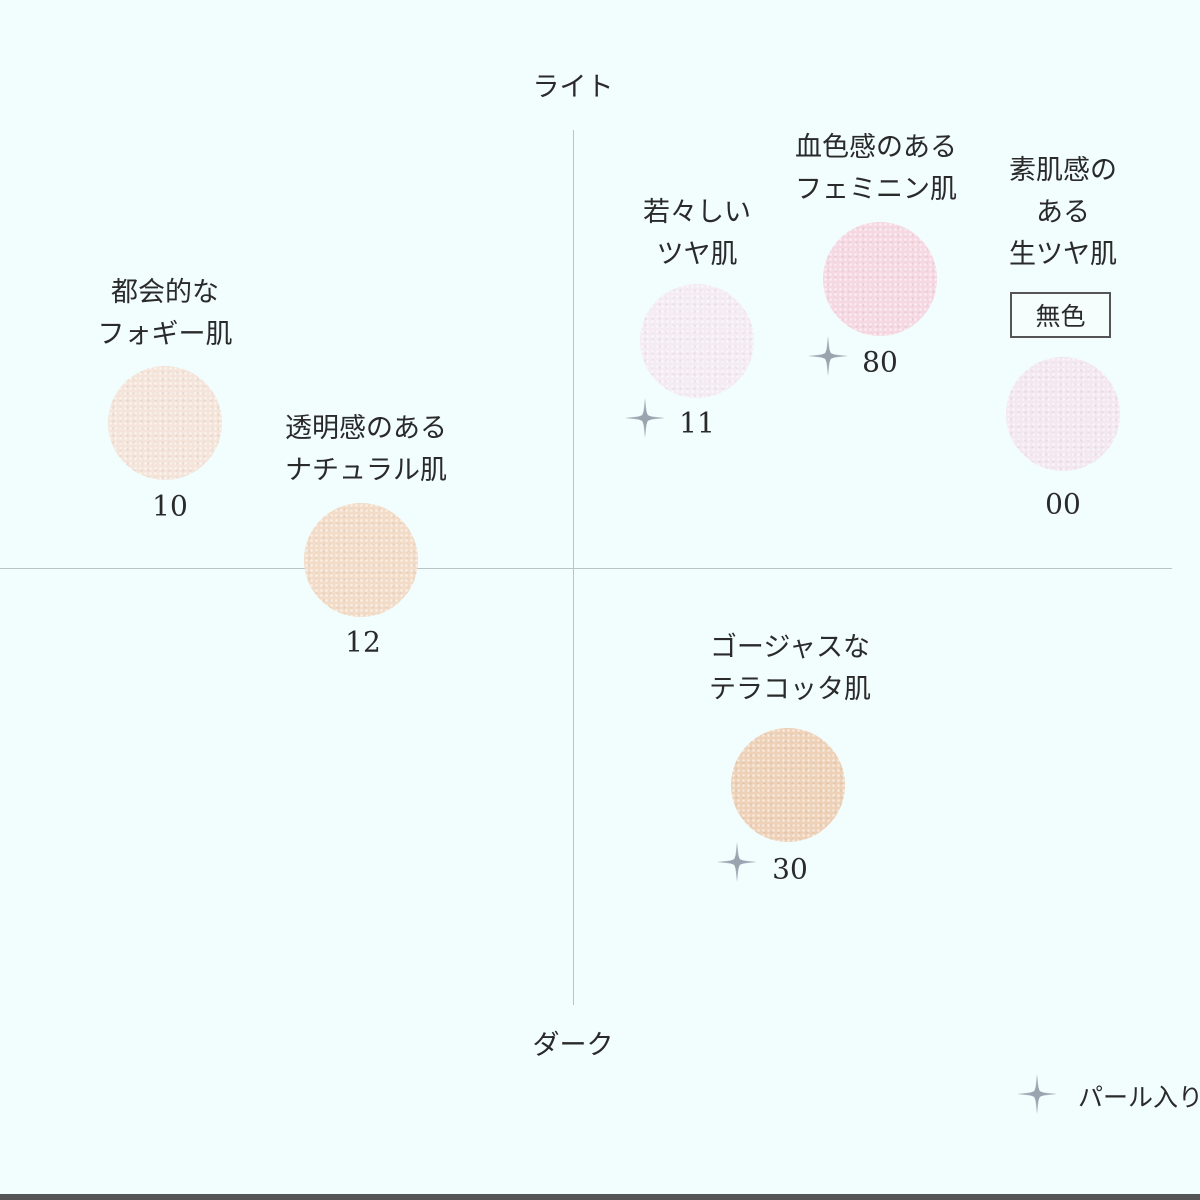 This screenshot has width=1200, height=1200. I want to click on label-line: フォギー肌, so click(165, 334).